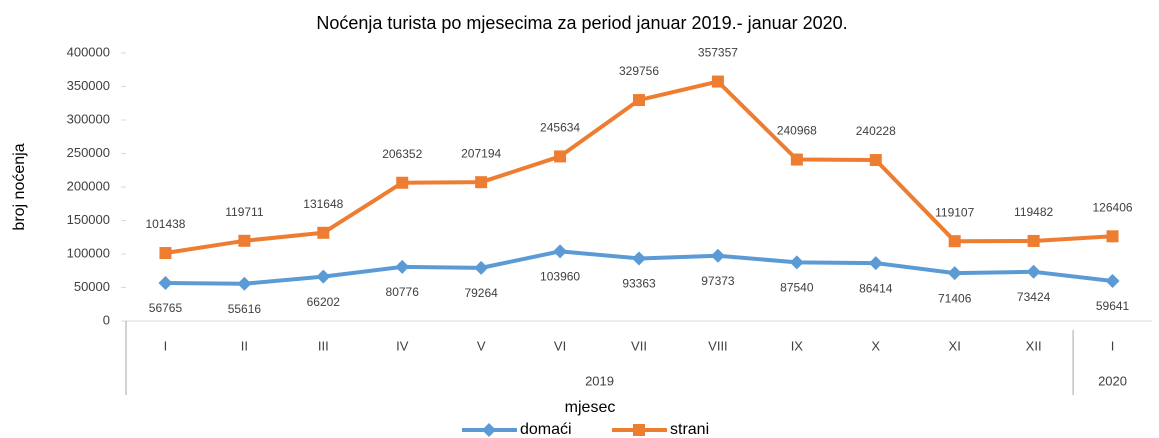  What do you see at coordinates (165, 224) in the screenshot?
I see `data-label: 101438` at bounding box center [165, 224].